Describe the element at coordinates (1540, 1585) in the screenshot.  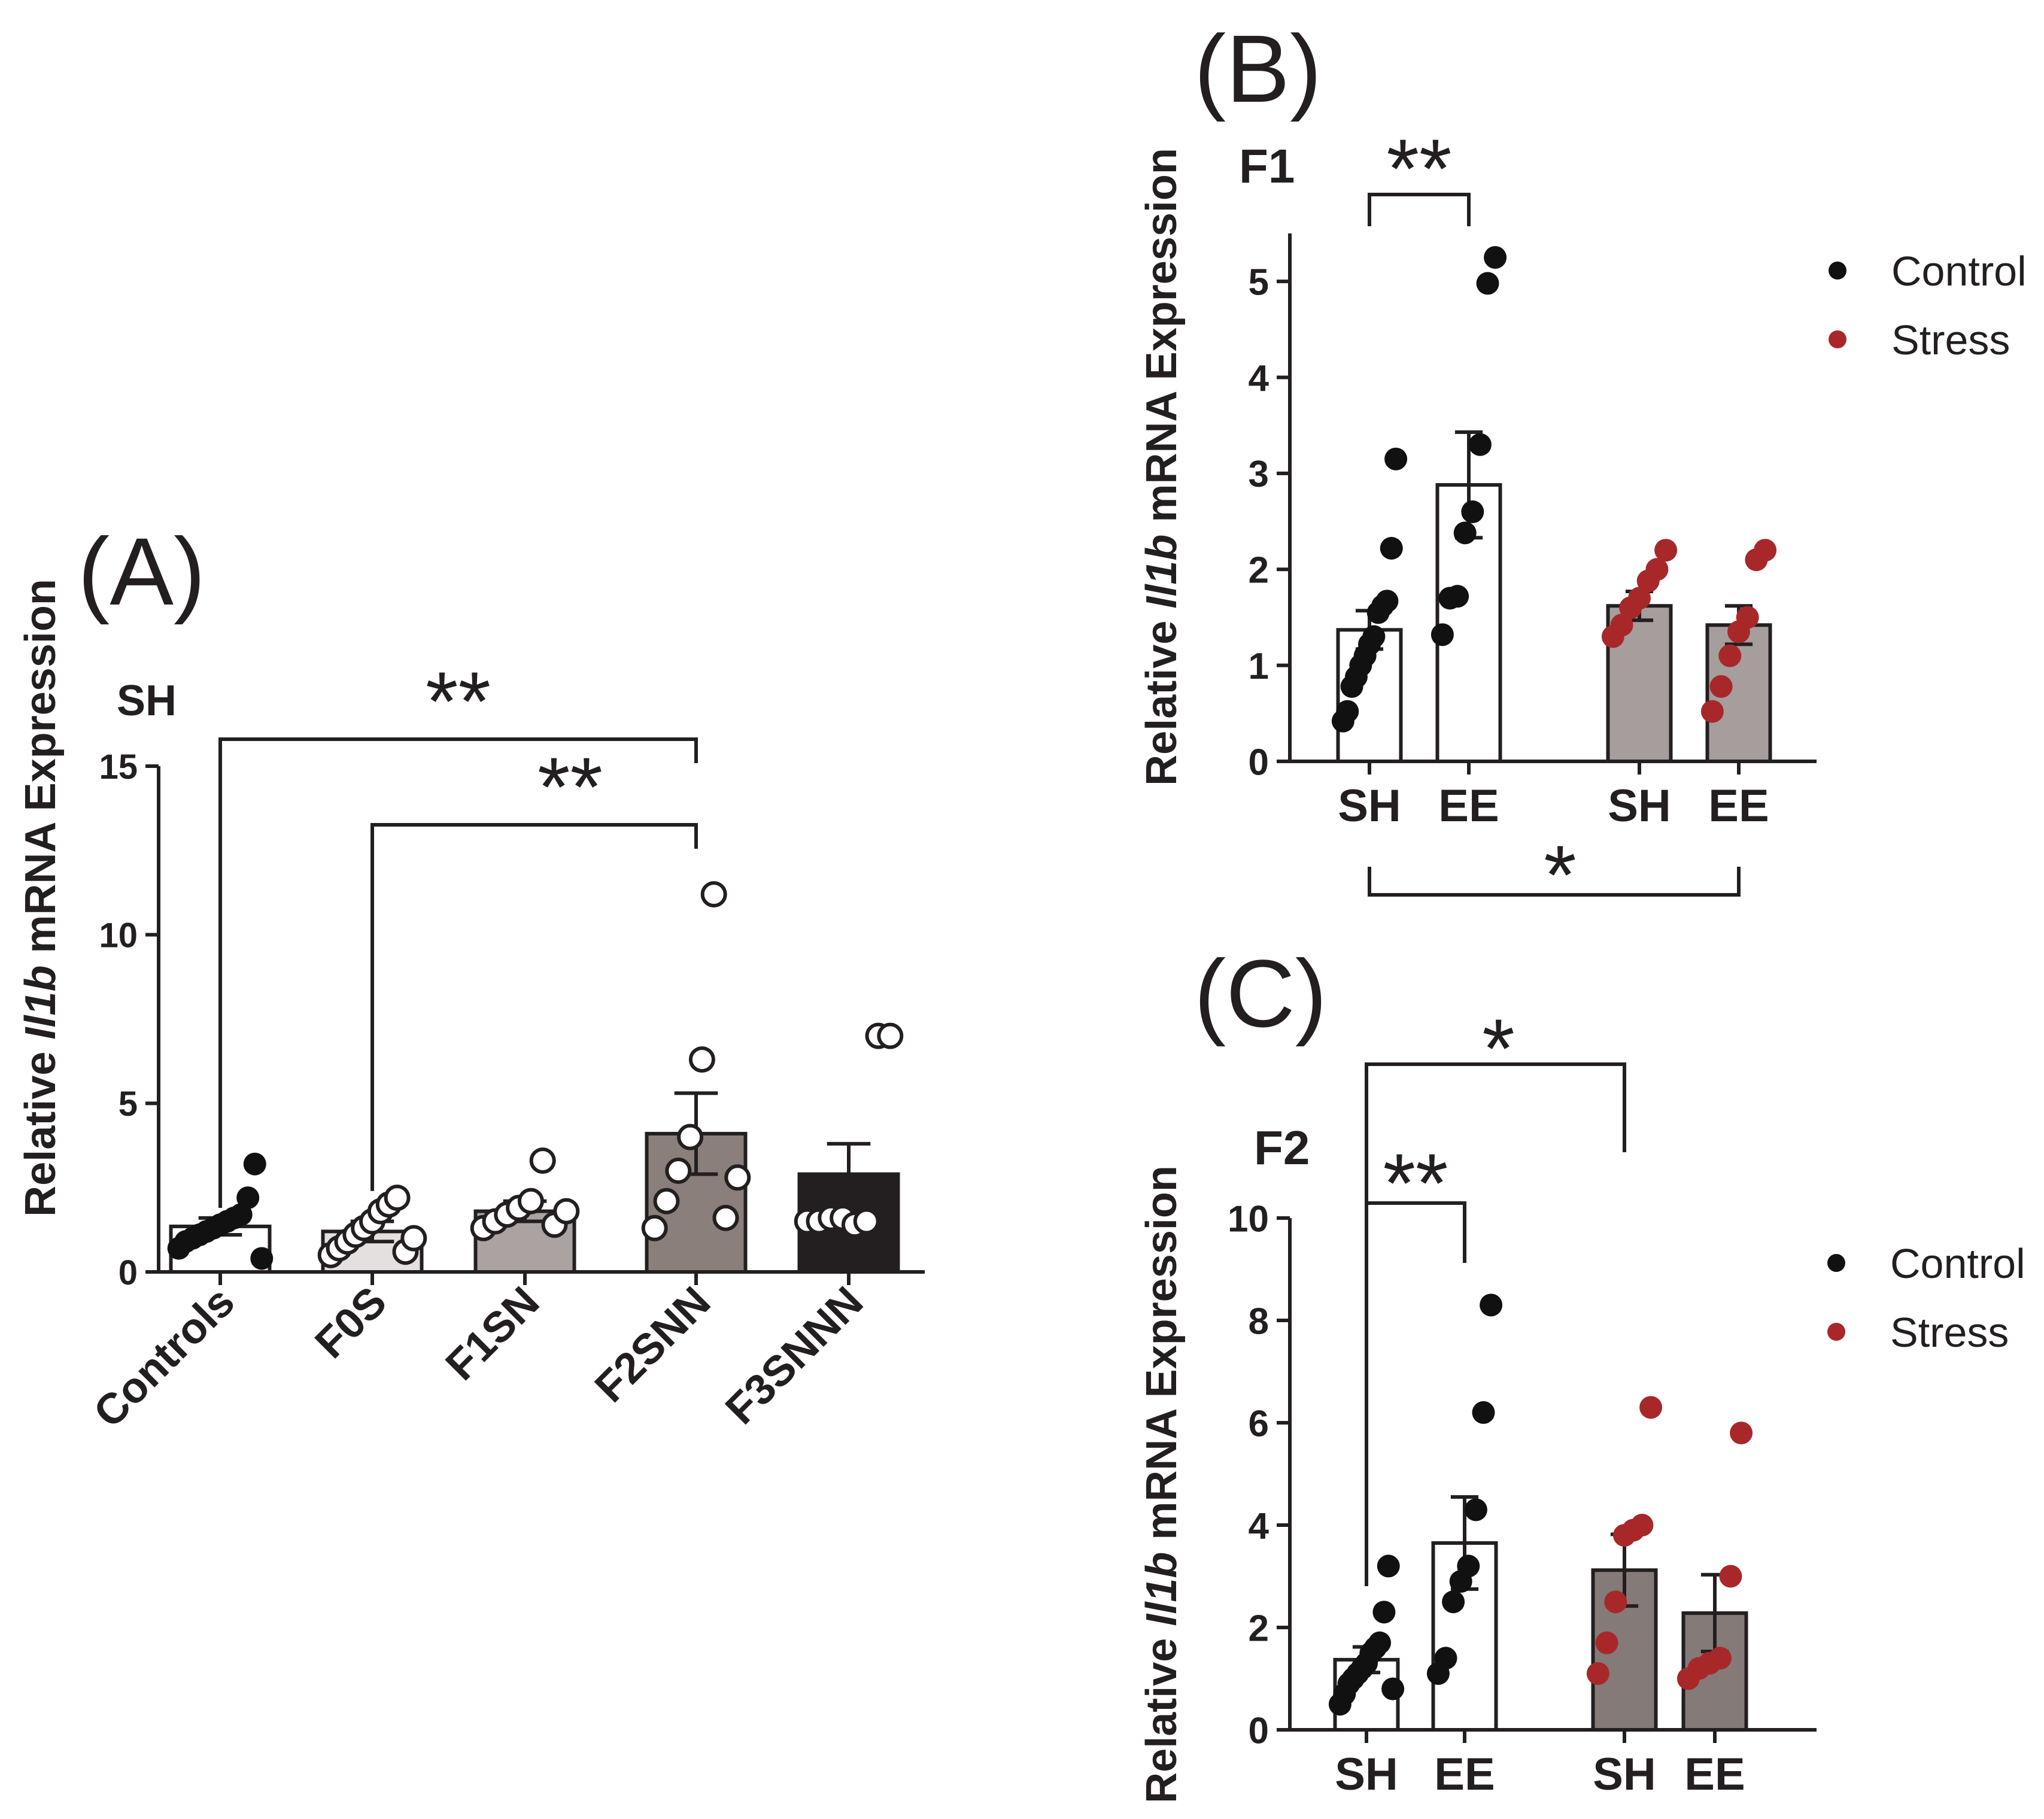
I see `panel-c-error-bars` at that location.